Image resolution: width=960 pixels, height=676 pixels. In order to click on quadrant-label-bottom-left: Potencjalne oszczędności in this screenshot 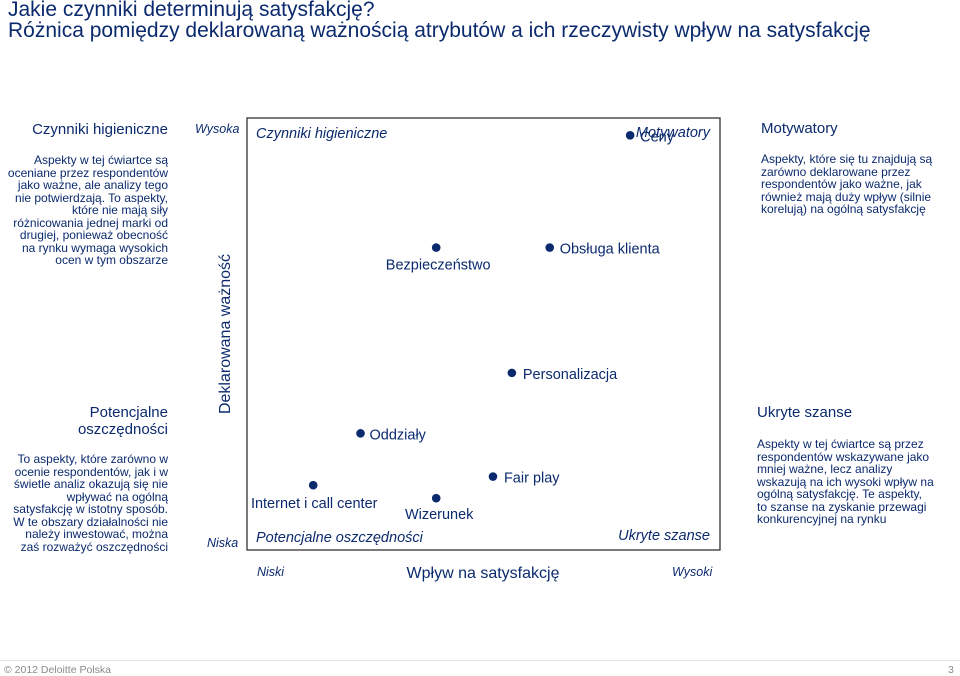, I will do `click(340, 538)`.